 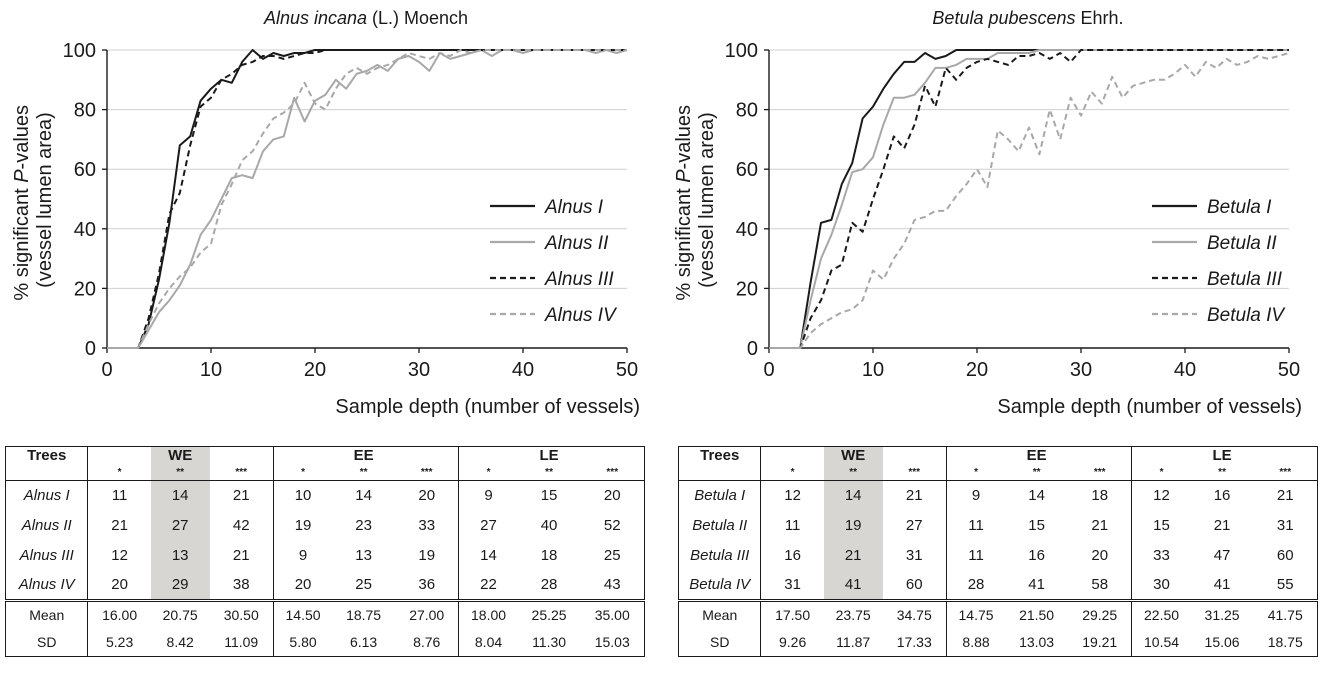 I want to click on table-cell: 60, so click(x=914, y=586).